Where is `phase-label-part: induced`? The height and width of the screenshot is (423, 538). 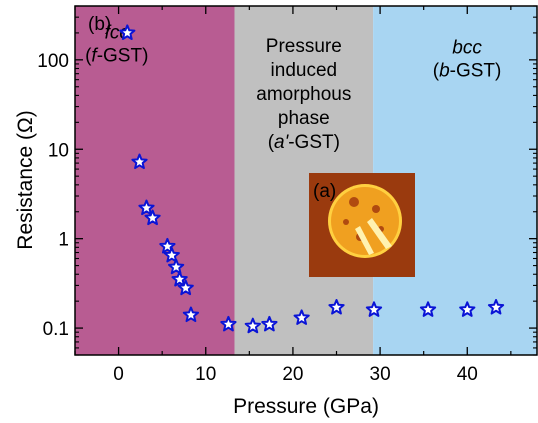
phase-label-part: induced is located at coordinates (304, 70).